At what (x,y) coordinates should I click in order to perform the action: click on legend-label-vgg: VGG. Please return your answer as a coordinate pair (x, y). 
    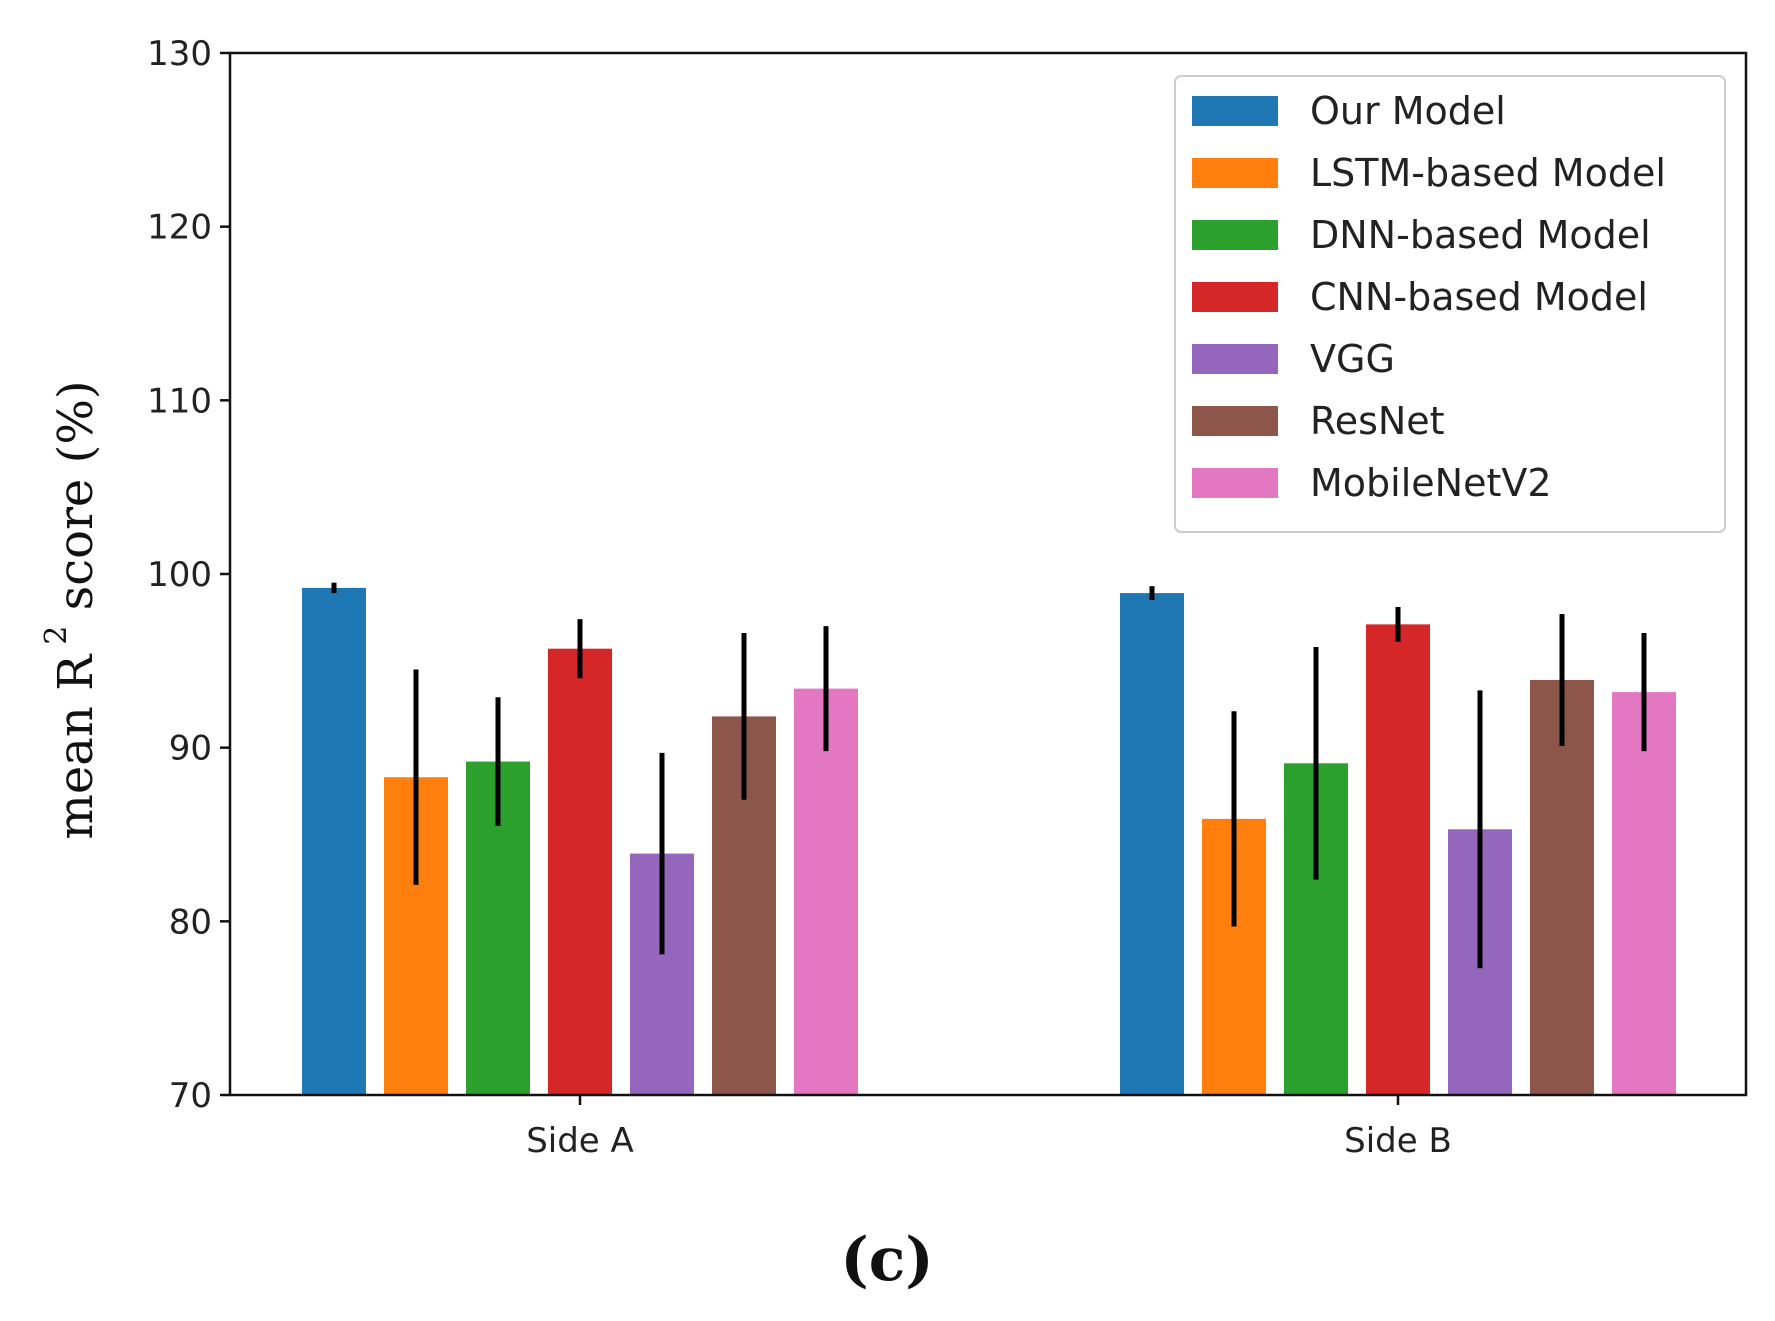
    Looking at the image, I should click on (1352, 359).